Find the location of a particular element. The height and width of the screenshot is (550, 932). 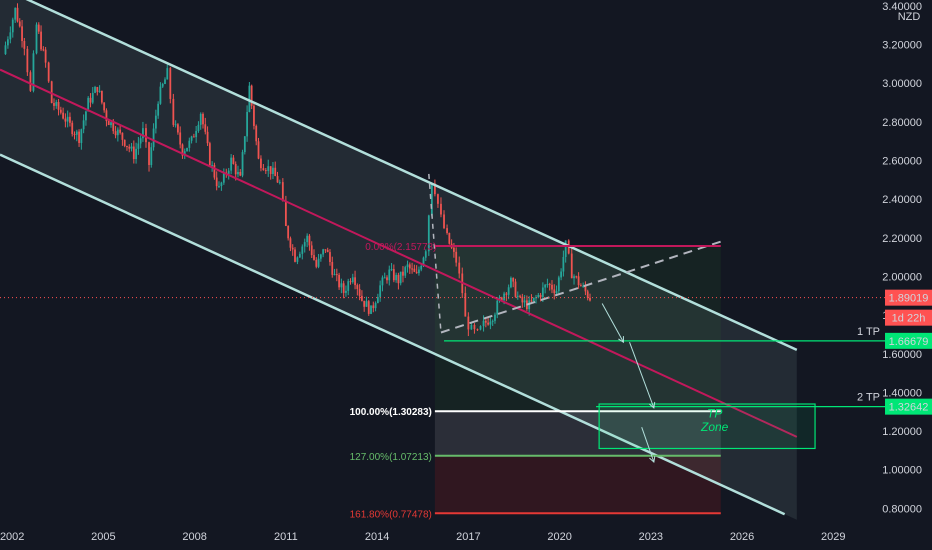

time-axis: 2002 2005 2008 2011 2014 2017 2020 2023 2026 2029 is located at coordinates (466, 535).